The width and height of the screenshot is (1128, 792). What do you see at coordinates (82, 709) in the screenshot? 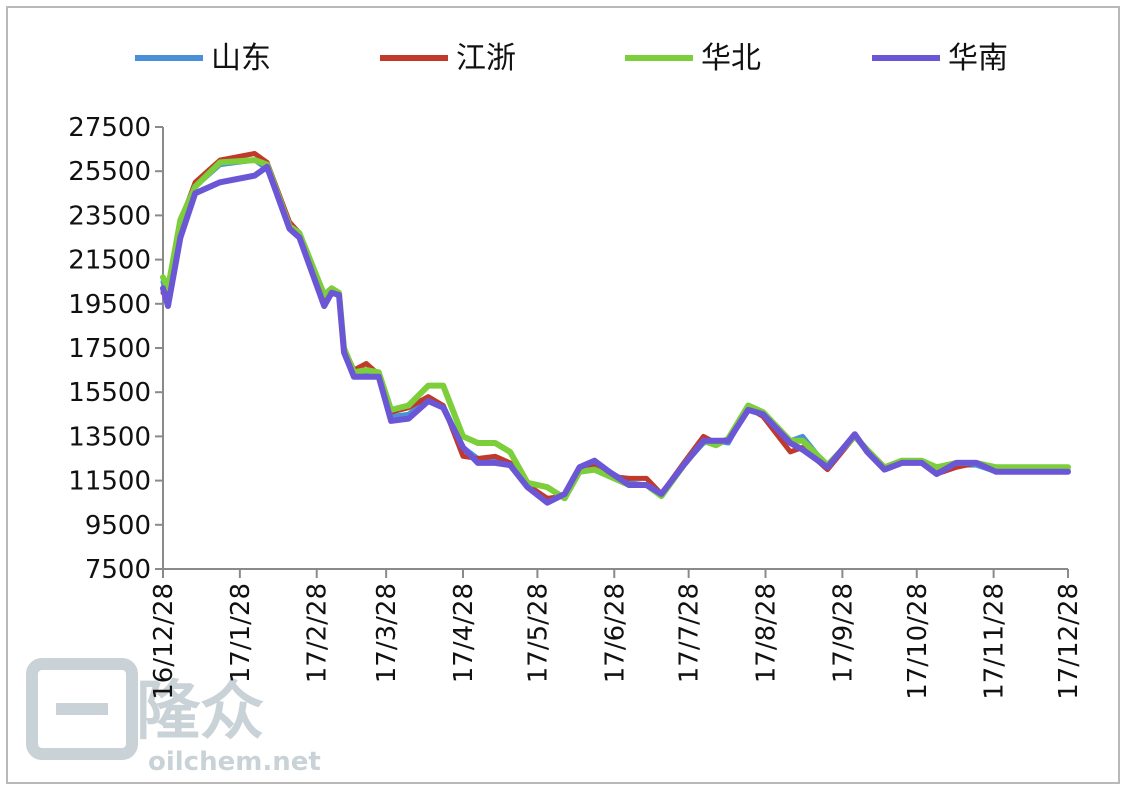
I see `watermark-logo` at bounding box center [82, 709].